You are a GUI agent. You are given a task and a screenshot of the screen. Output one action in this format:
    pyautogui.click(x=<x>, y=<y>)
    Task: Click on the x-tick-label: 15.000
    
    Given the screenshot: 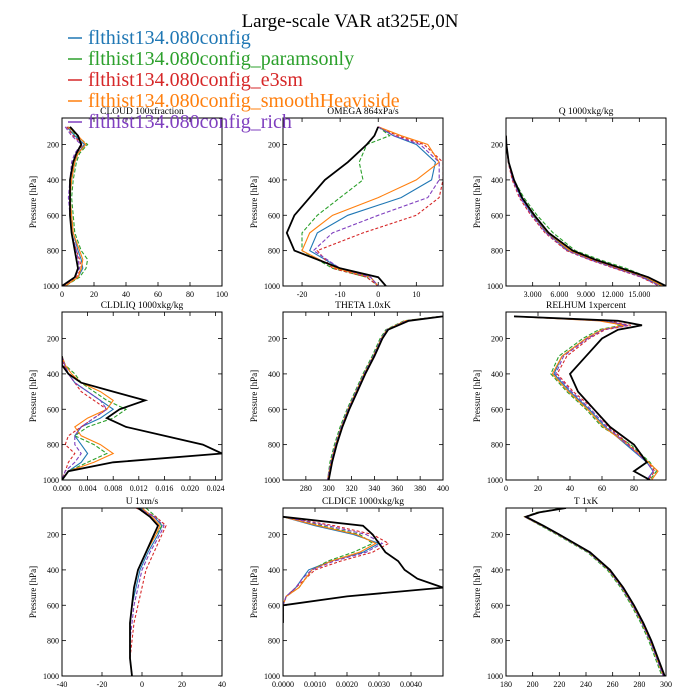 What is the action you would take?
    pyautogui.click(x=639, y=294)
    